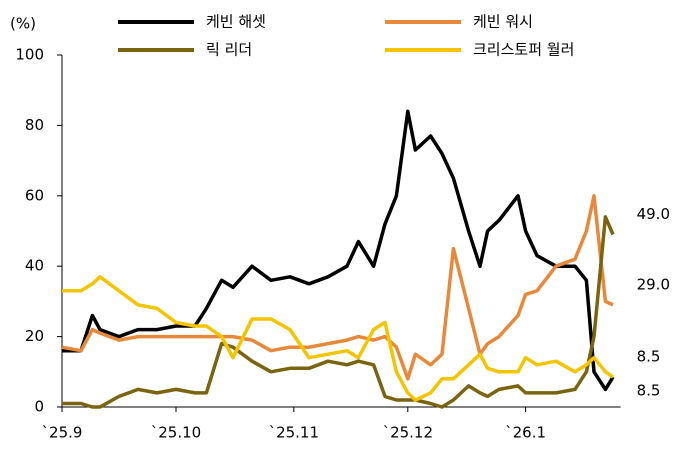 This screenshot has width=674, height=451. Describe the element at coordinates (294, 433) in the screenshot. I see `x-tick-label: `25.11` at that location.